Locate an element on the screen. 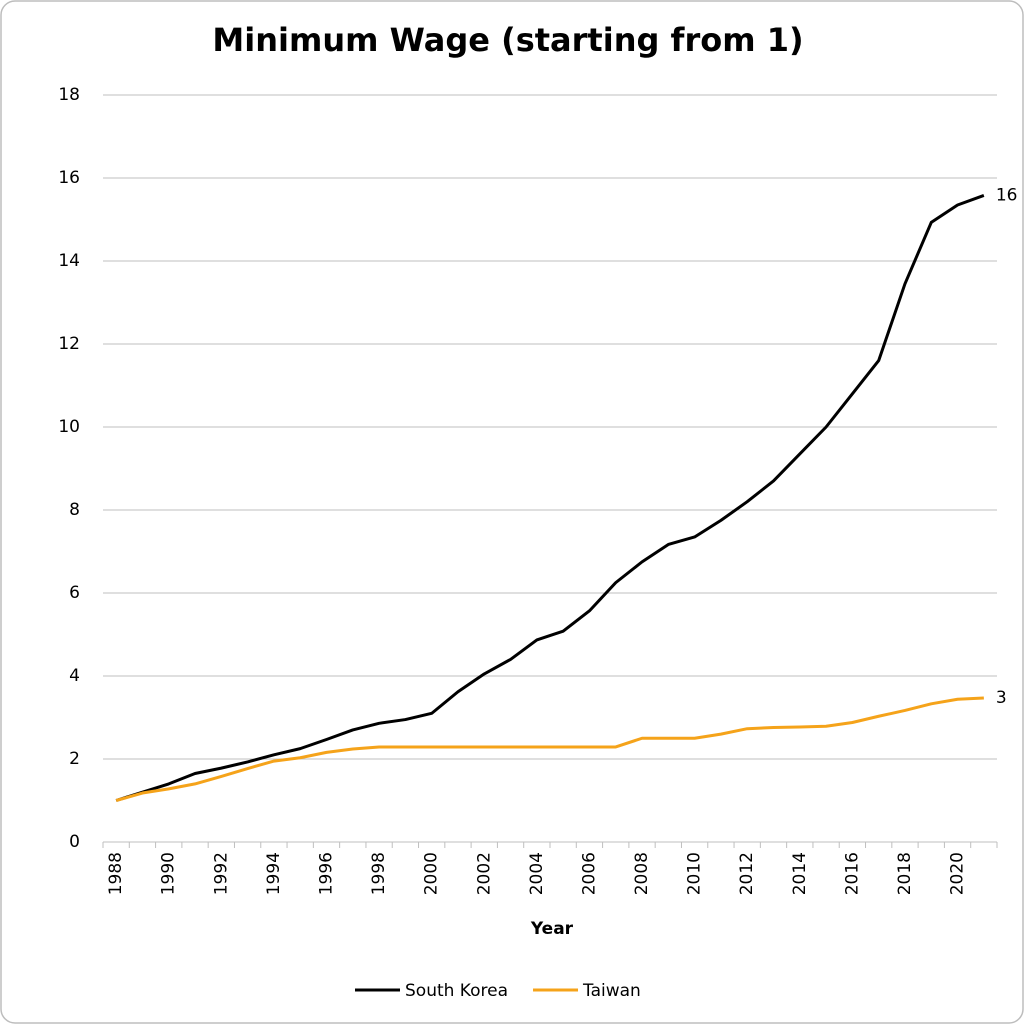  y-tick-label: 10 is located at coordinates (69, 427).